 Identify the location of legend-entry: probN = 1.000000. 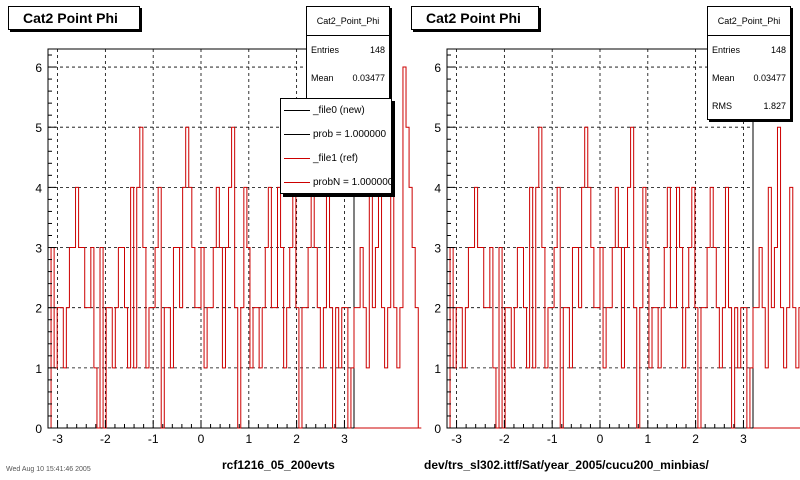
(336, 182).